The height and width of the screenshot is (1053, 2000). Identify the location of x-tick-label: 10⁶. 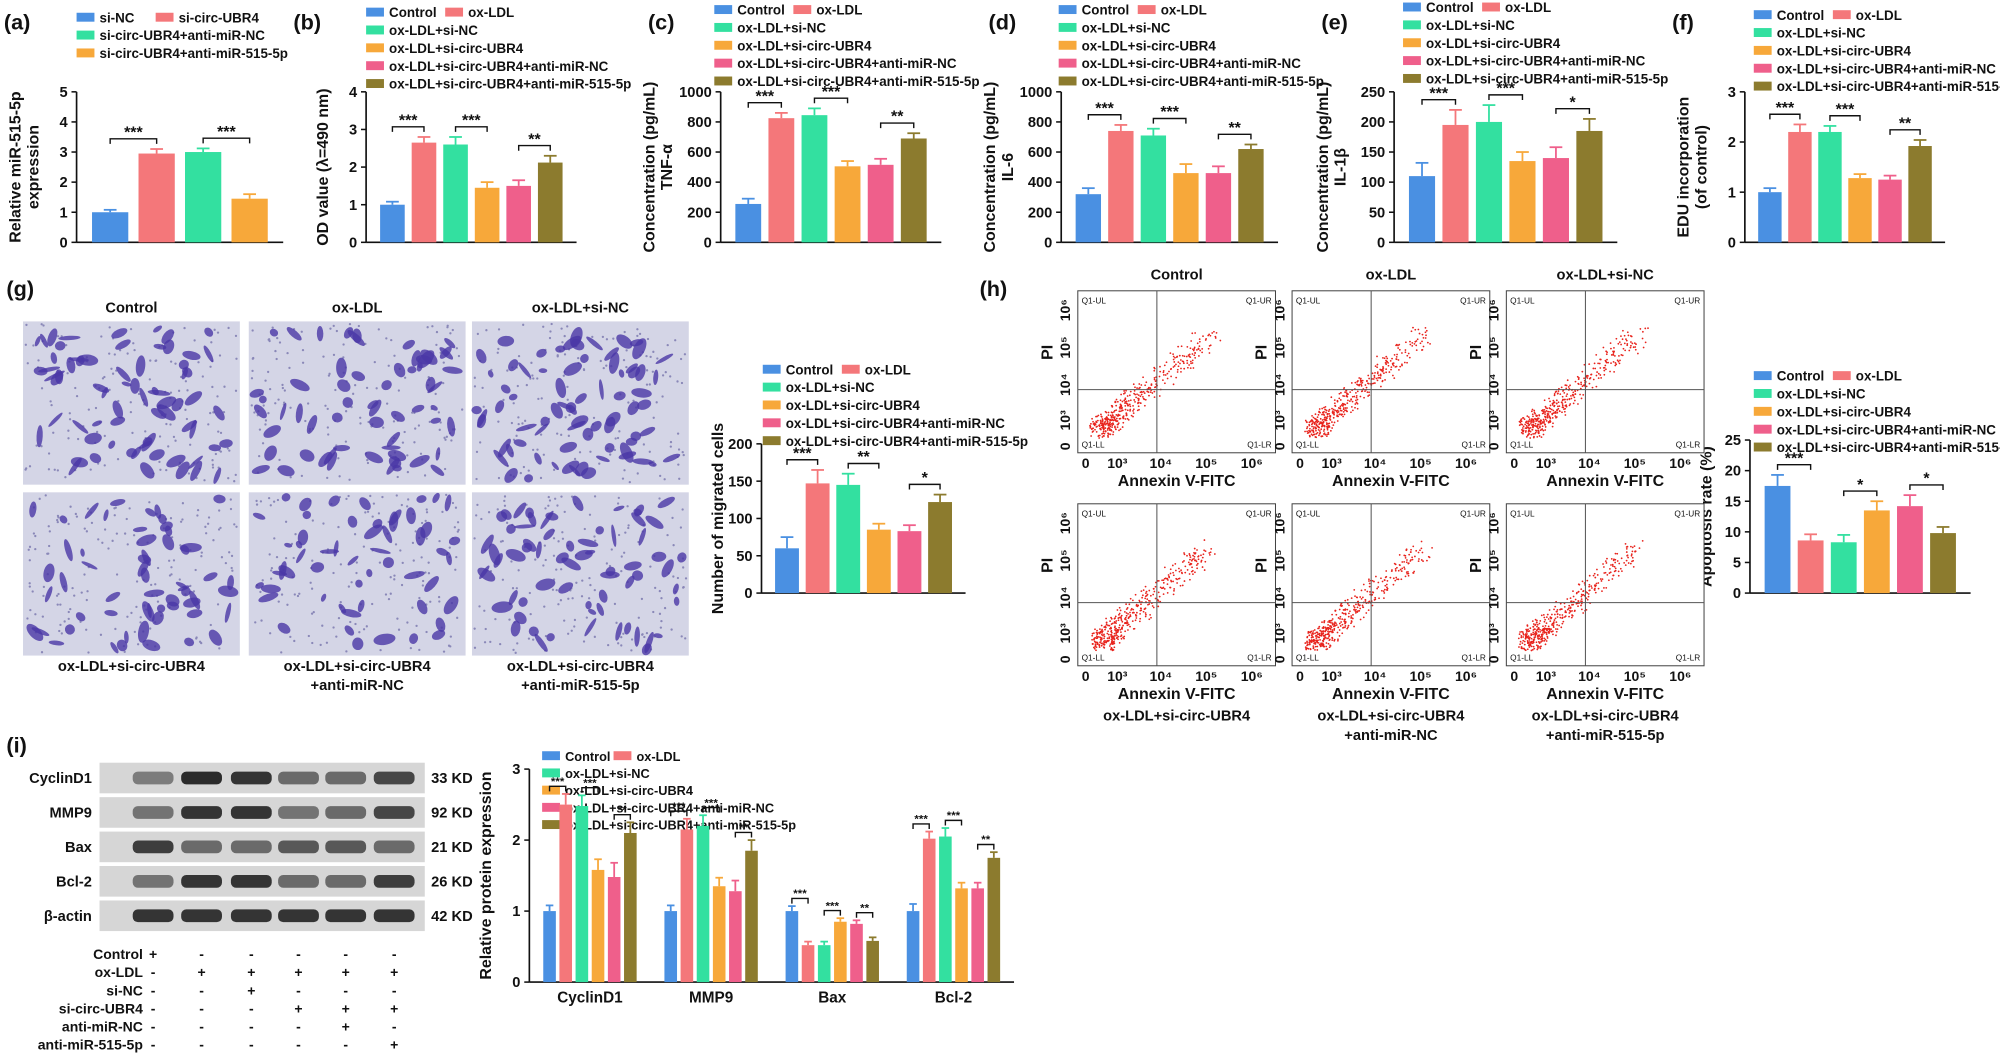
(1252, 676).